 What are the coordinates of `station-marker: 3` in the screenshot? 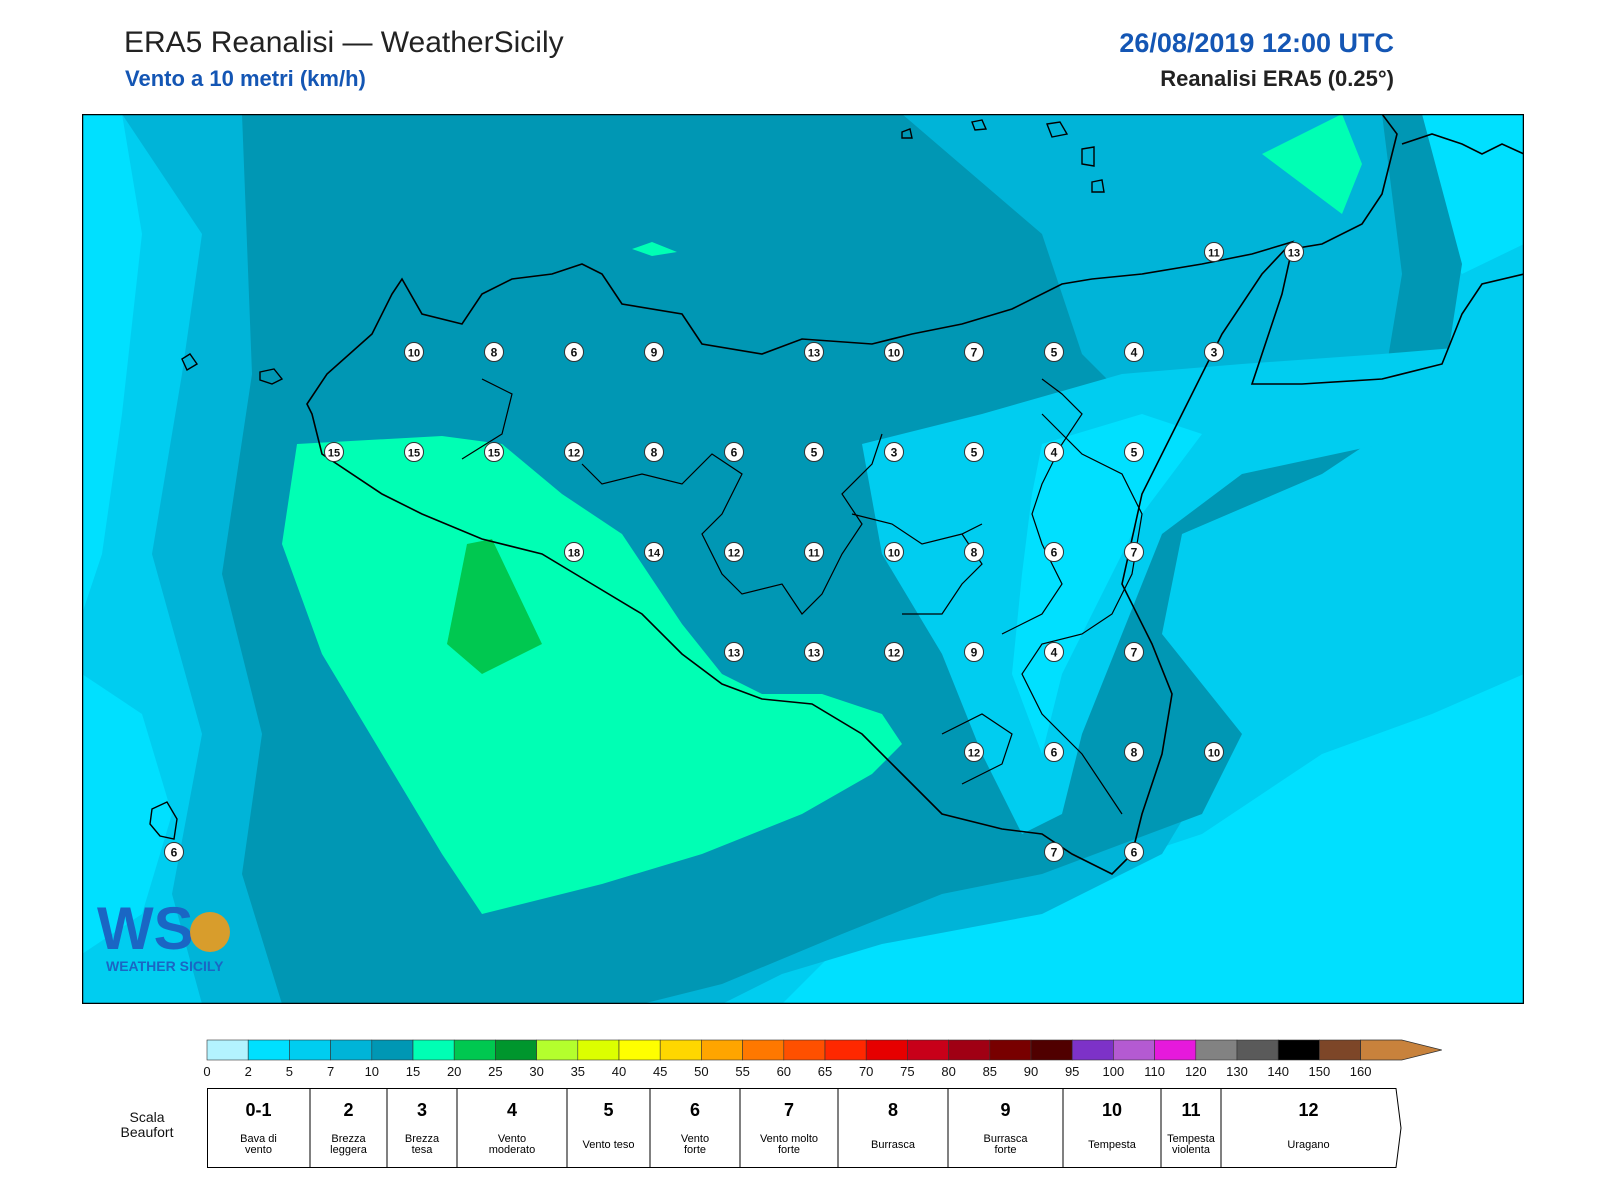 It's located at (894, 452).